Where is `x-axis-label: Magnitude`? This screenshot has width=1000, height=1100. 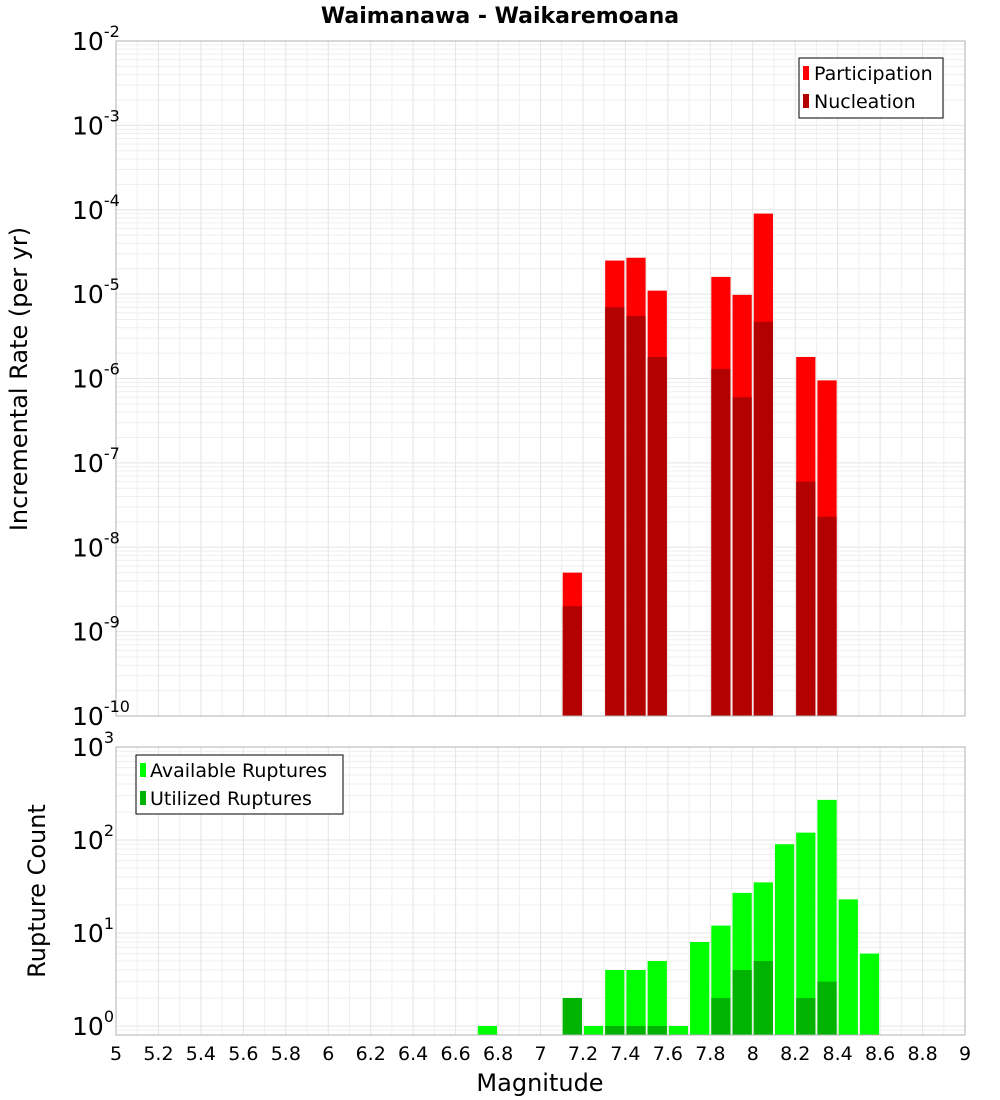 x-axis-label: Magnitude is located at coordinates (539, 1083).